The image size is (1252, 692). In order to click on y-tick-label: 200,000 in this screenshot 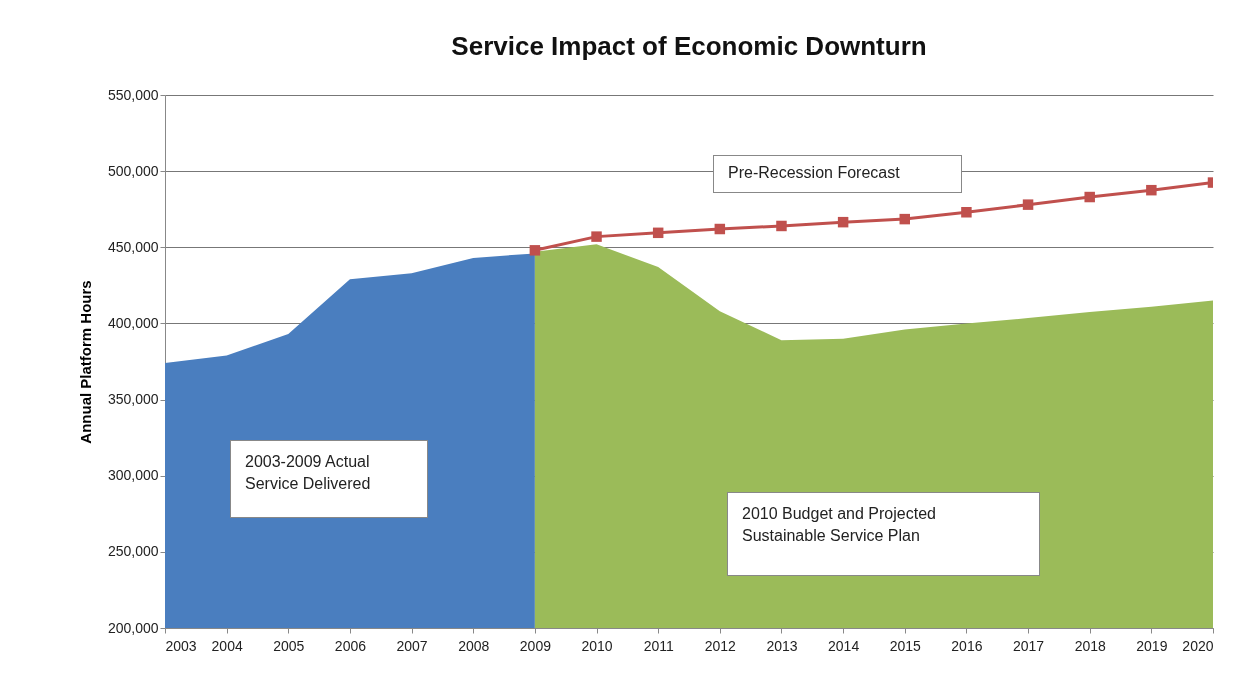, I will do `click(133, 627)`.